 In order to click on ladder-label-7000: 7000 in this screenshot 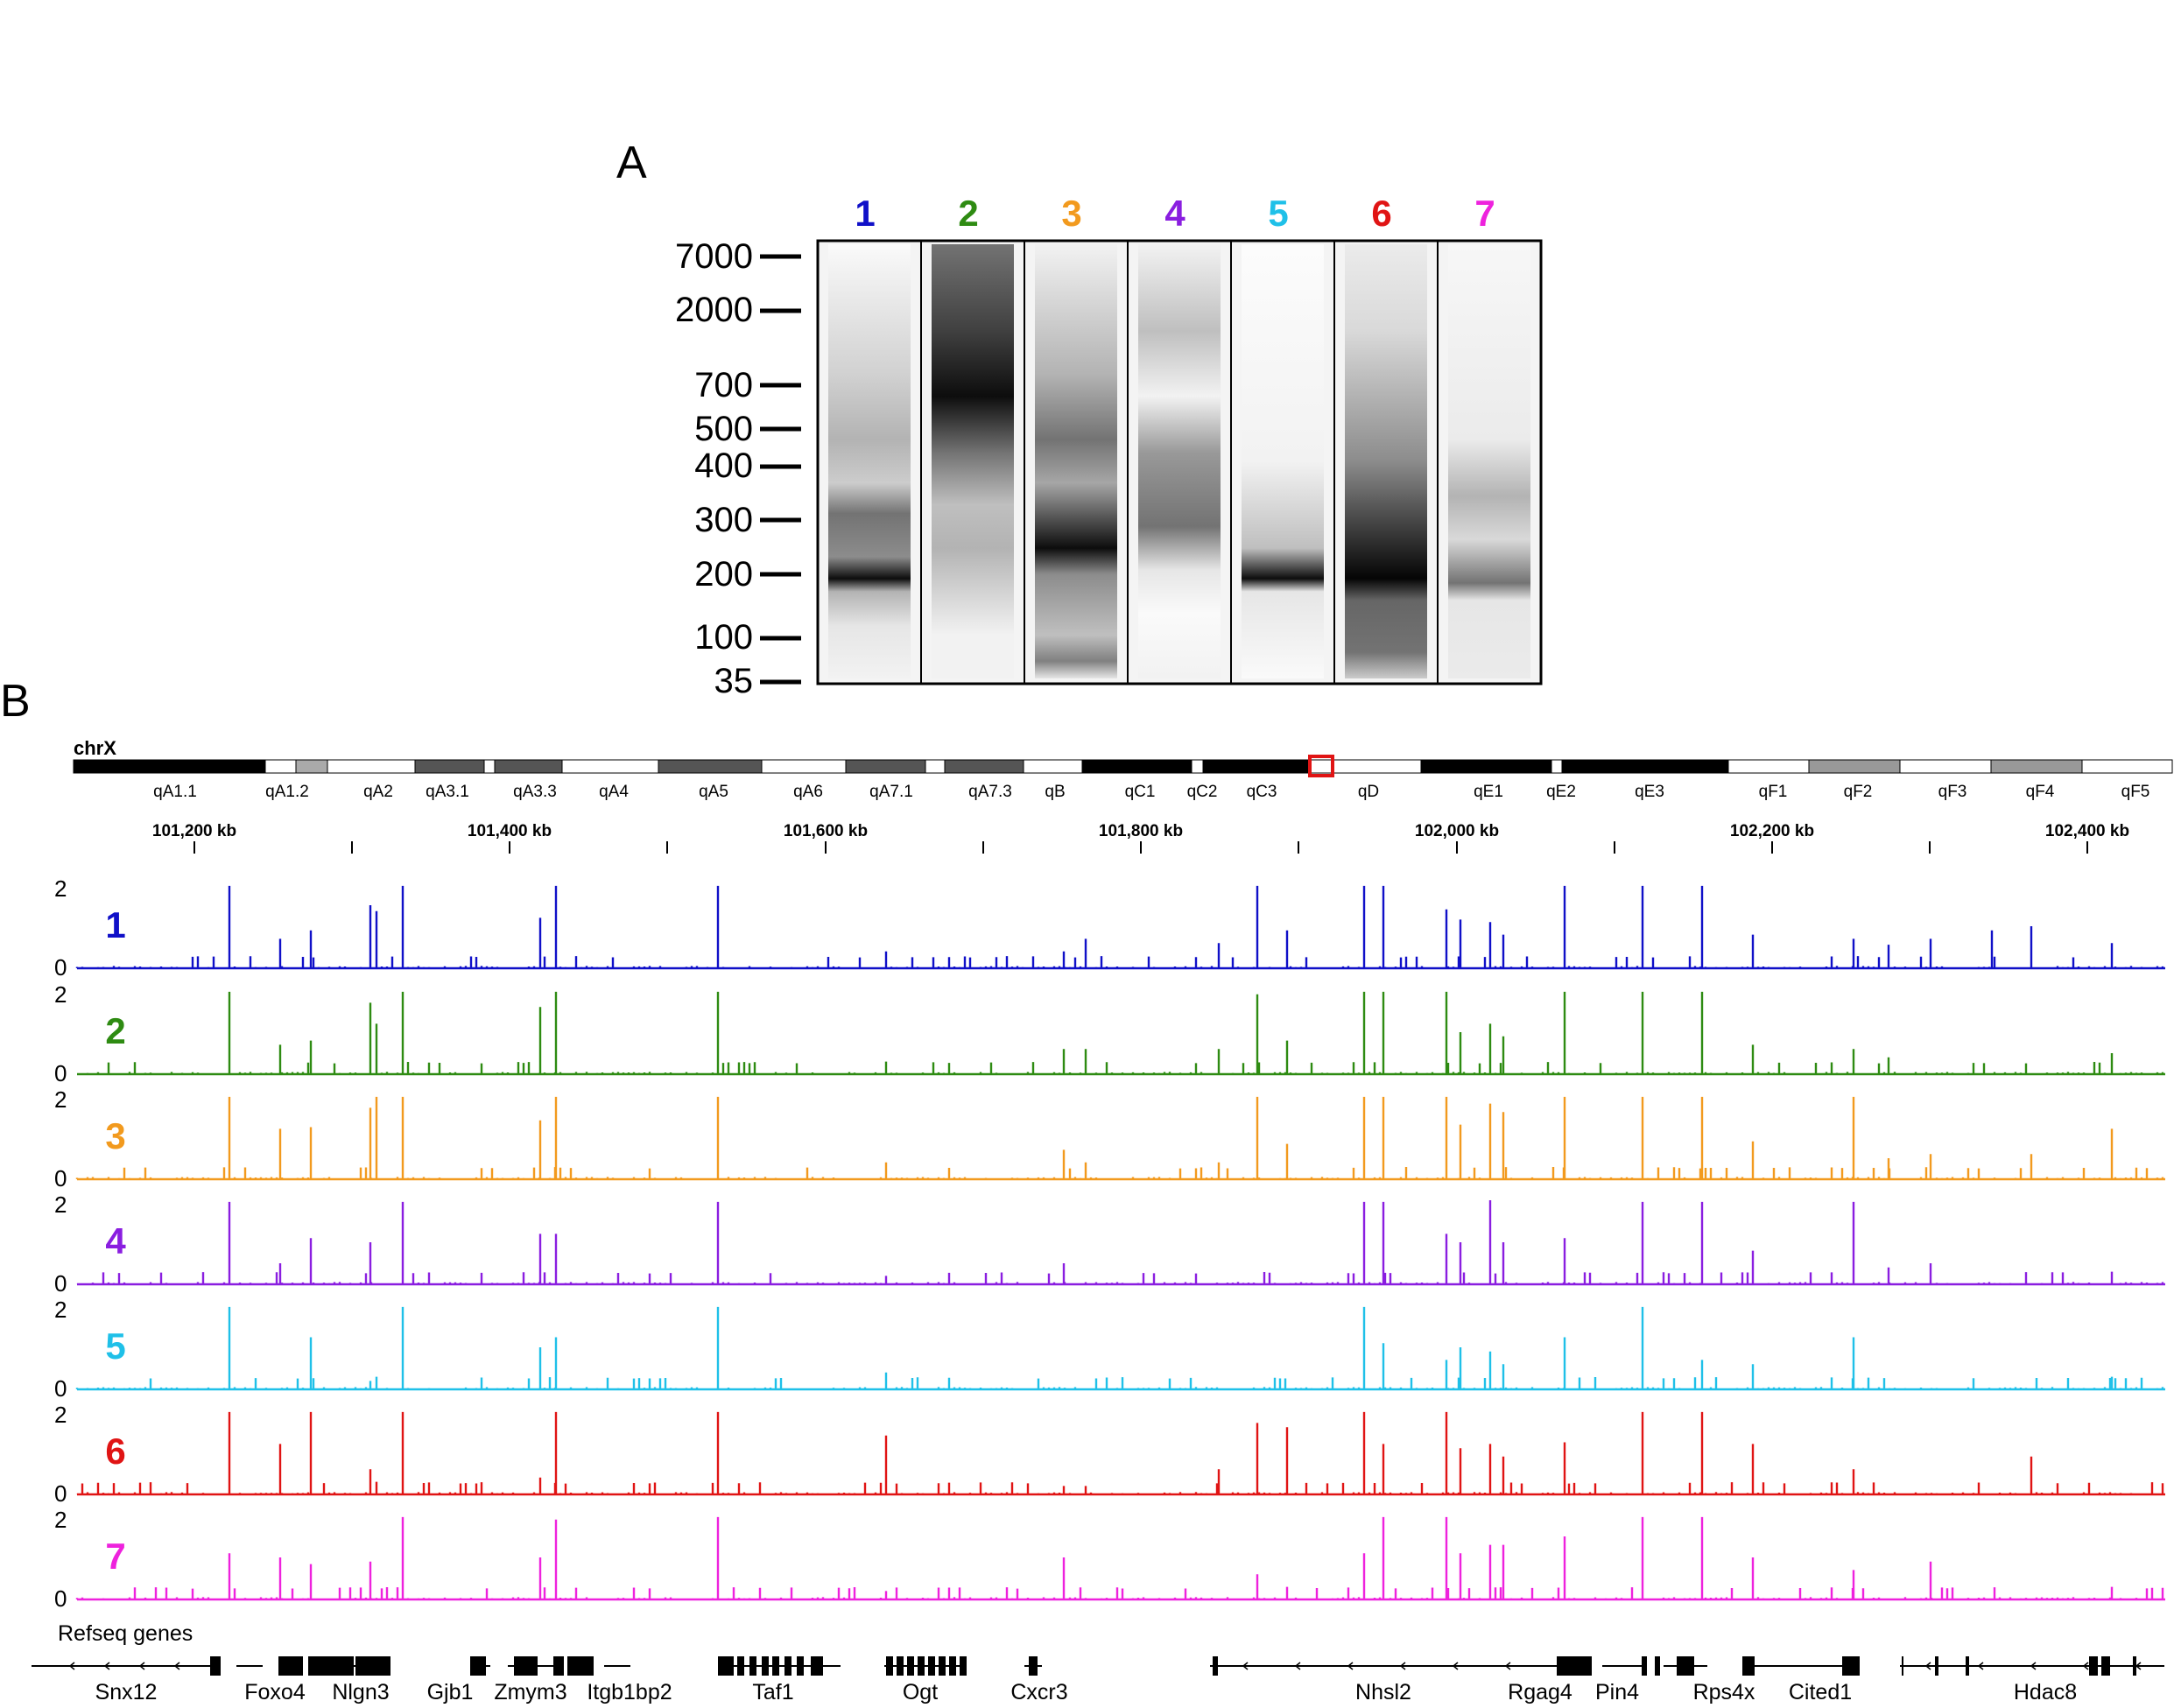, I will do `click(714, 257)`.